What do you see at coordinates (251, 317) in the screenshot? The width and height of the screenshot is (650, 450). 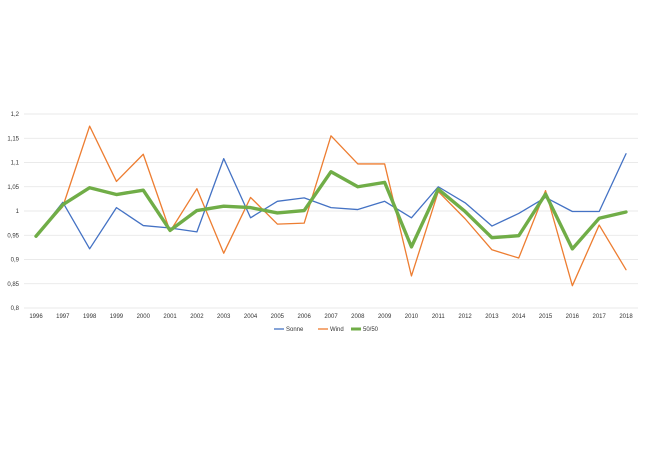 I see `x-tick-label: 2004` at bounding box center [251, 317].